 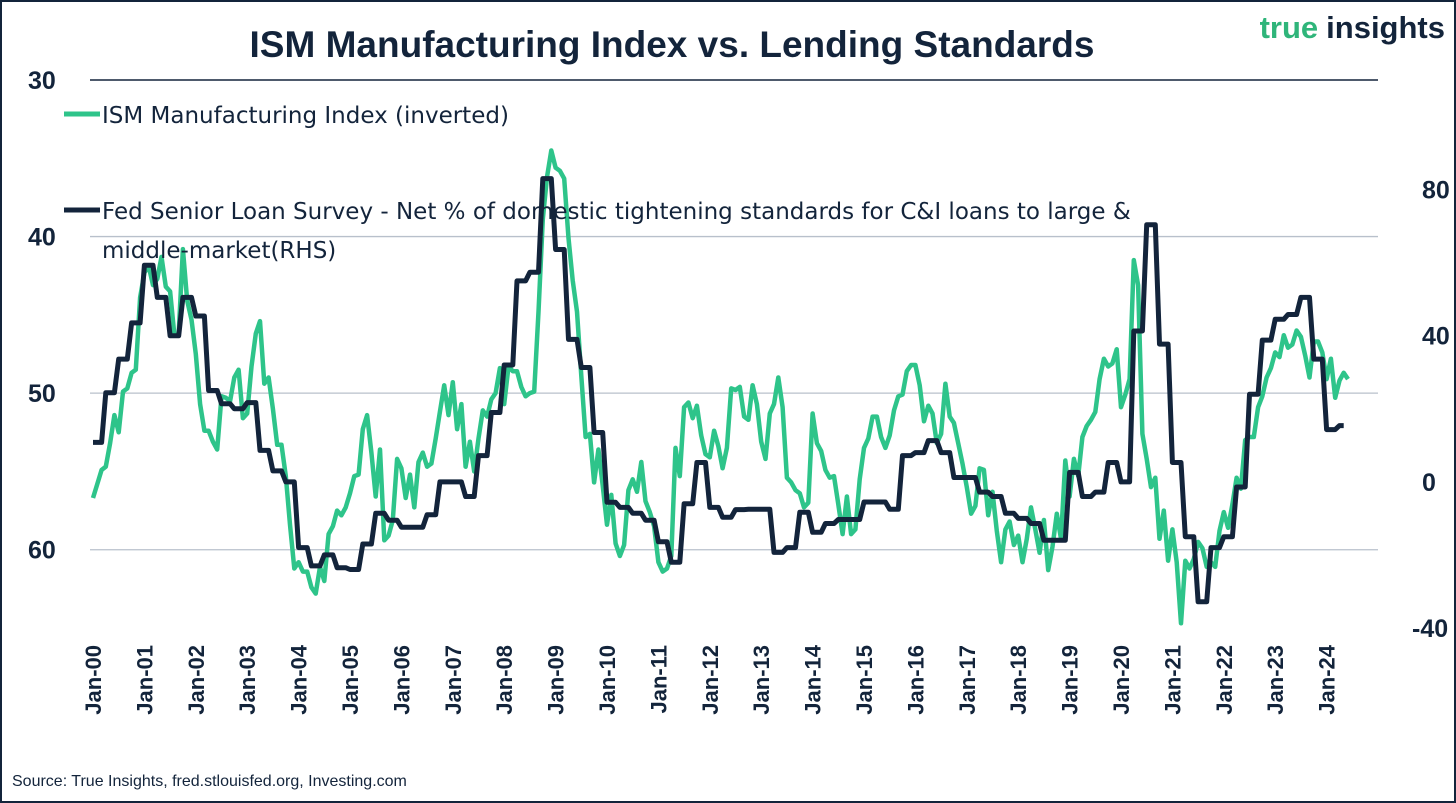 What do you see at coordinates (864, 680) in the screenshot?
I see `x-tick-label: Jan-15` at bounding box center [864, 680].